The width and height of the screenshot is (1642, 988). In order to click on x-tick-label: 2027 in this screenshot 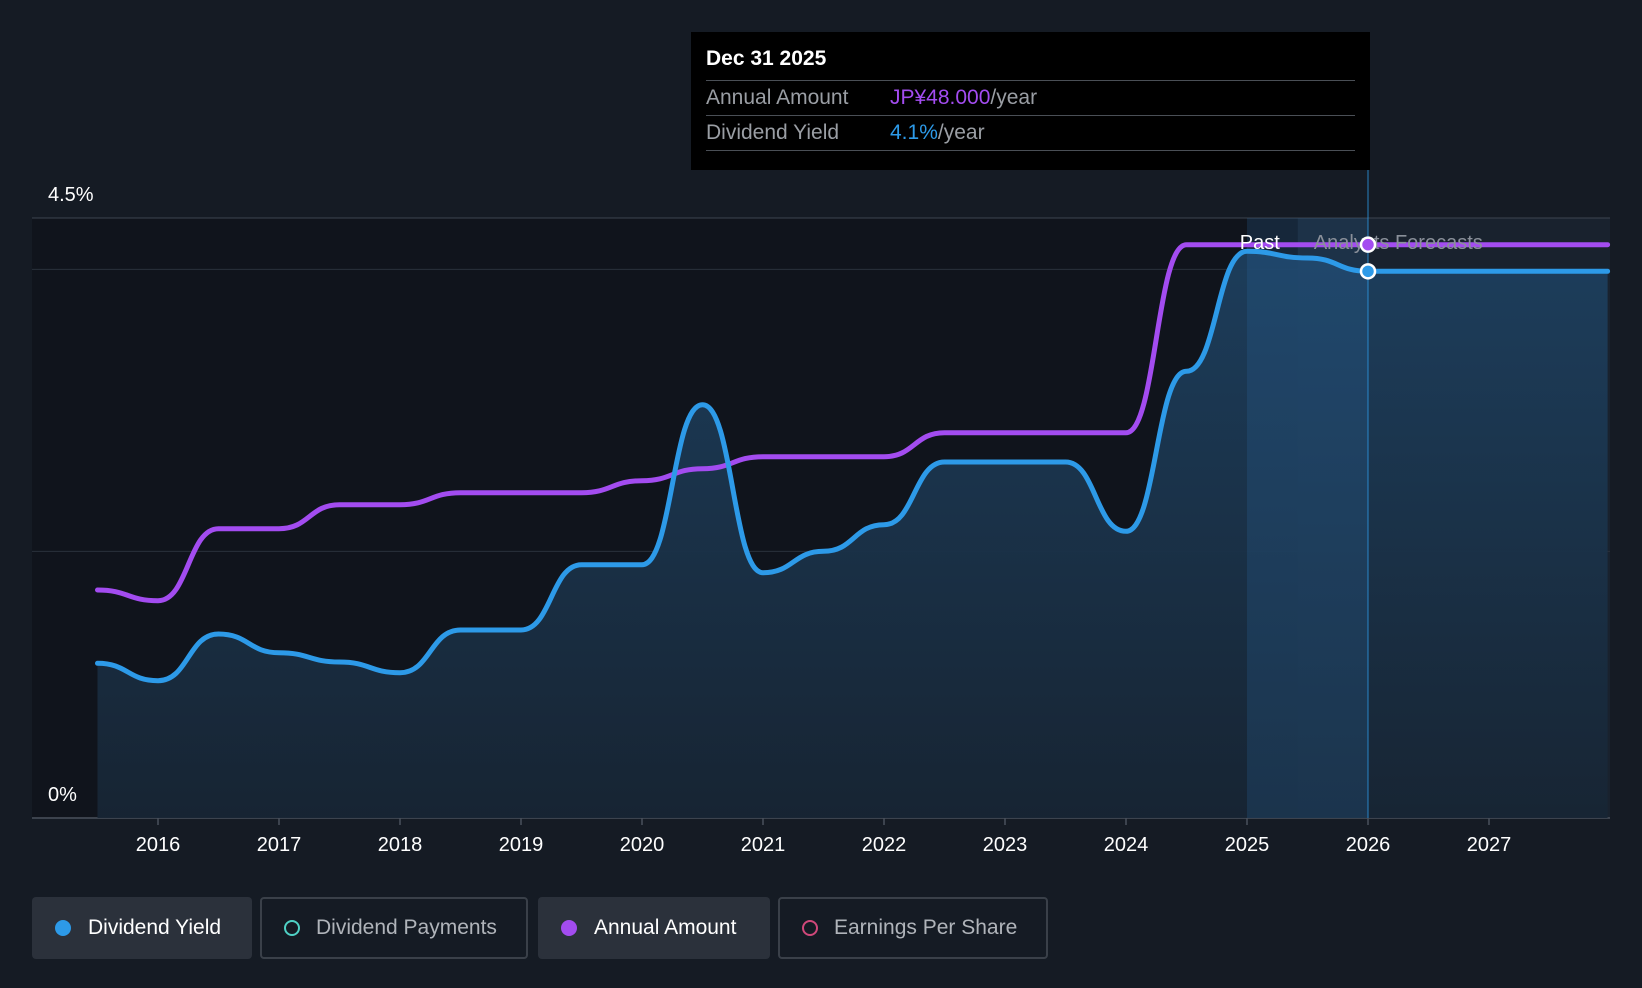, I will do `click(1489, 845)`.